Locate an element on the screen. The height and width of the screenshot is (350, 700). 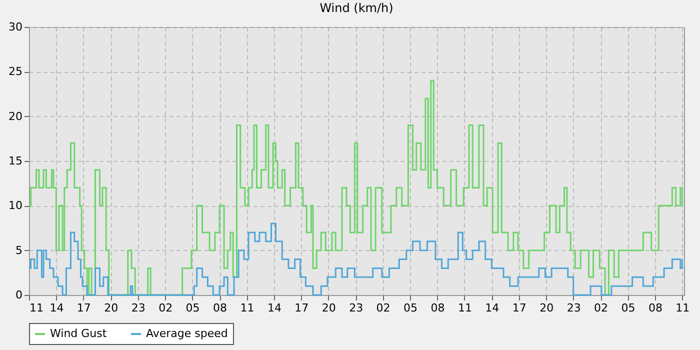
y-tick-label: 25 is located at coordinates (15, 71).